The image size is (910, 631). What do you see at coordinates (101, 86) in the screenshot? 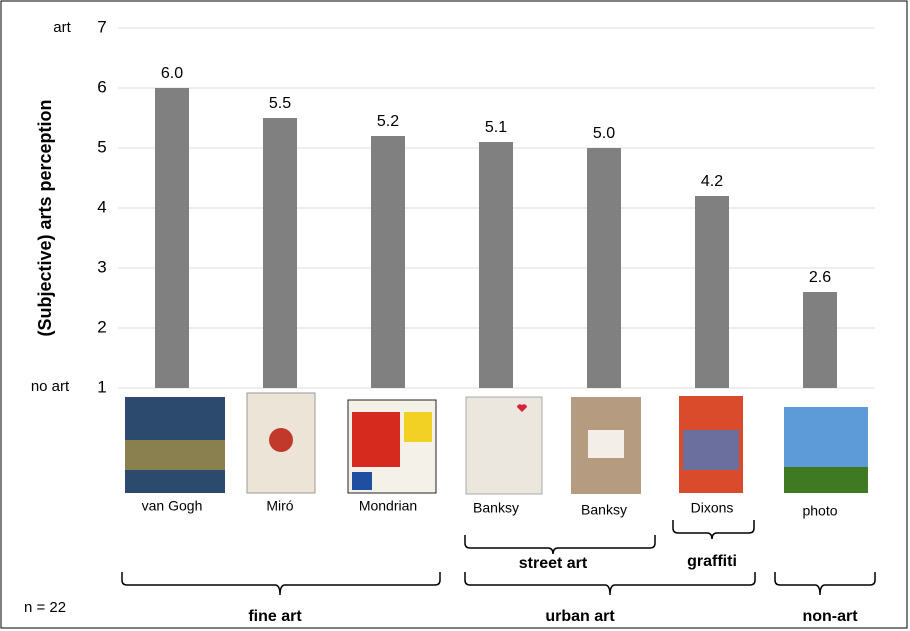
I see `y-tick-label: 6` at bounding box center [101, 86].